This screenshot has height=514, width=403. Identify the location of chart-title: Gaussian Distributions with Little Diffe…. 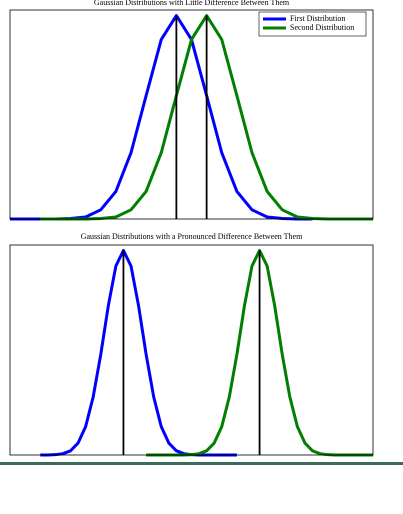
(192, 3).